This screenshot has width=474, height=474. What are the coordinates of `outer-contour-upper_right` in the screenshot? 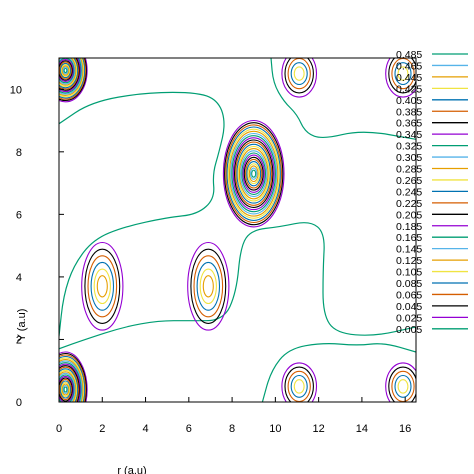 It's located at (343, 99).